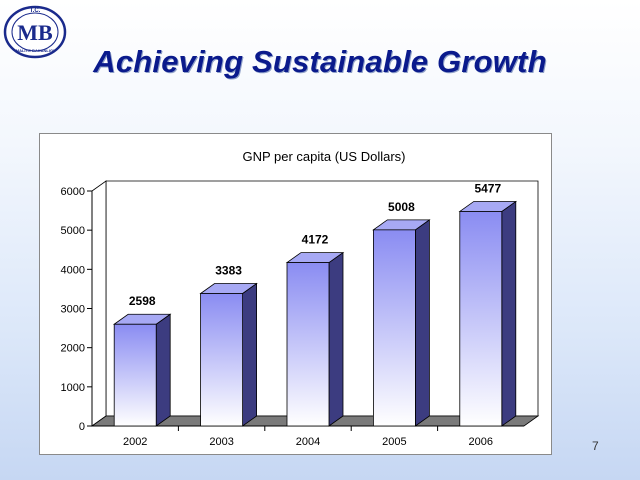 This screenshot has width=640, height=480. Describe the element at coordinates (73, 231) in the screenshot. I see `y-tick-label: 5000` at that location.